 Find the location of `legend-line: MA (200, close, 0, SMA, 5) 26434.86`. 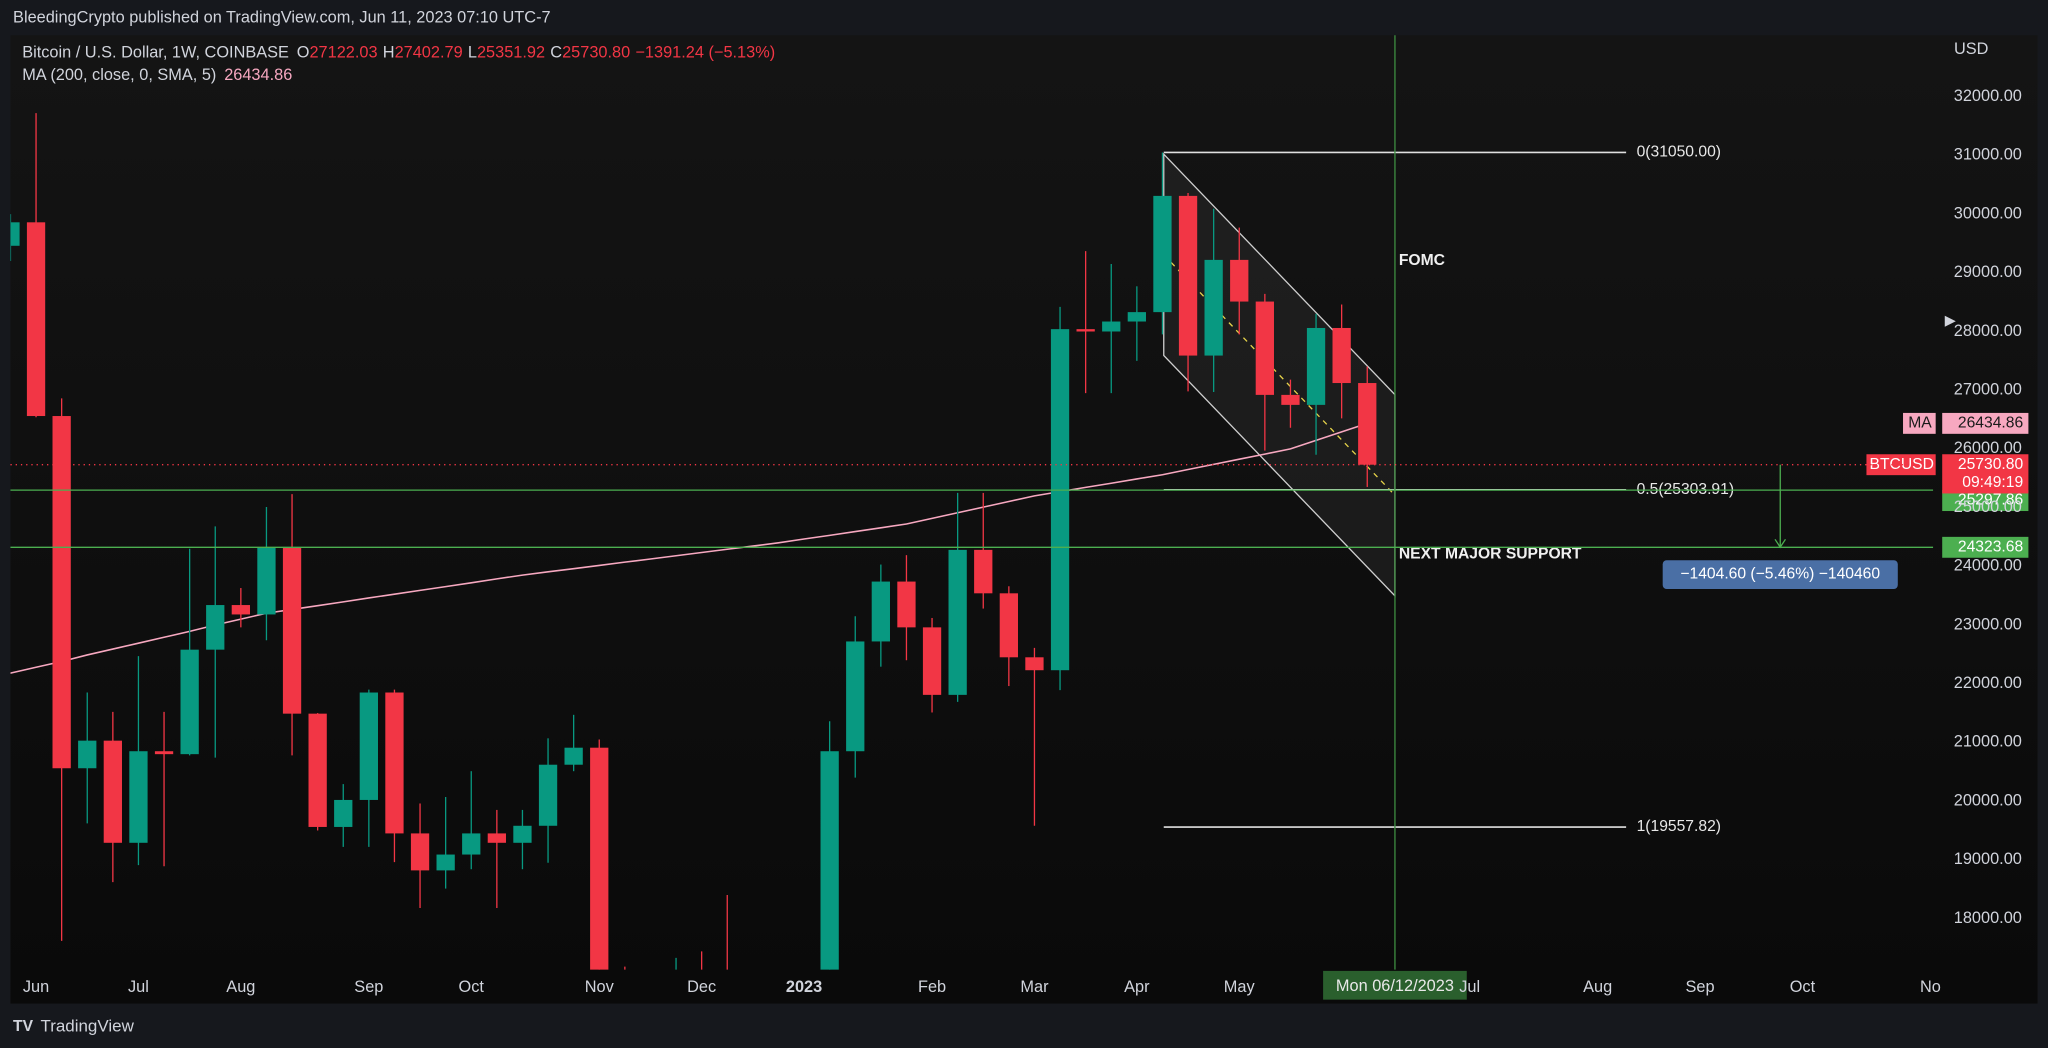

legend-line: MA (200, close, 0, SMA, 5) 26434.86 is located at coordinates (157, 75).